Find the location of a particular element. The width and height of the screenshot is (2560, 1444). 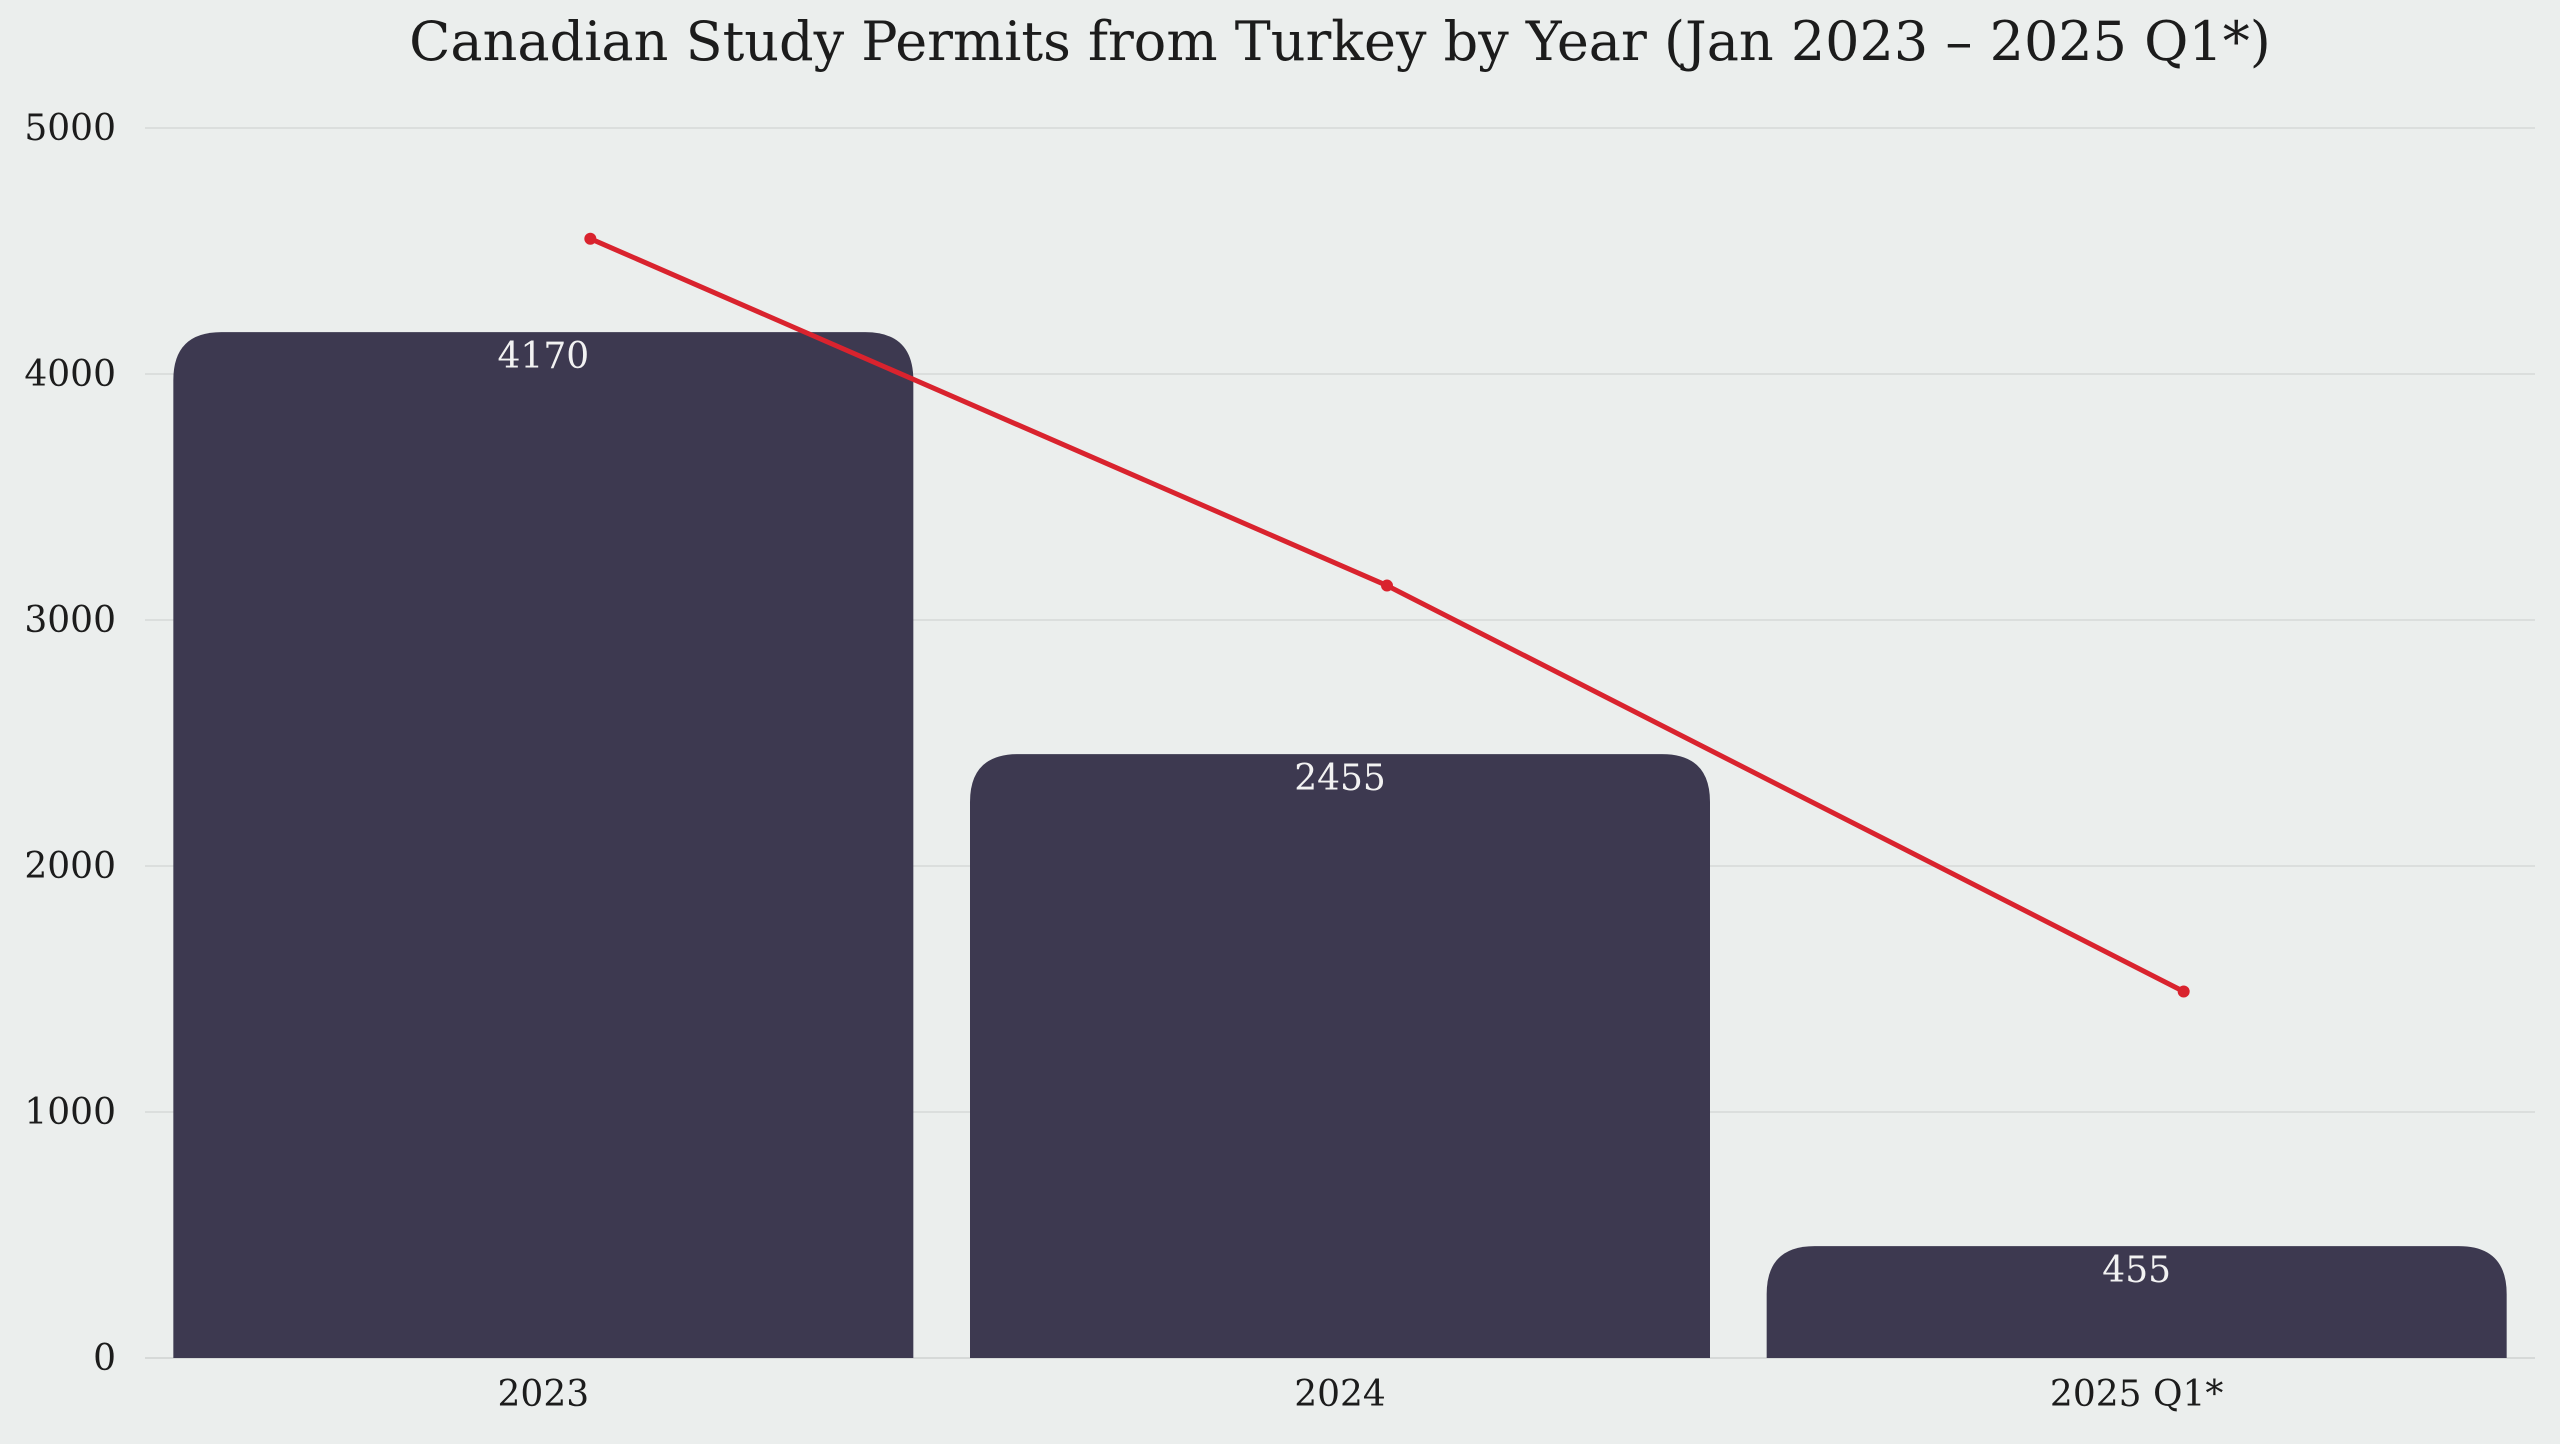

y-tick-label: 5000 is located at coordinates (70, 128).